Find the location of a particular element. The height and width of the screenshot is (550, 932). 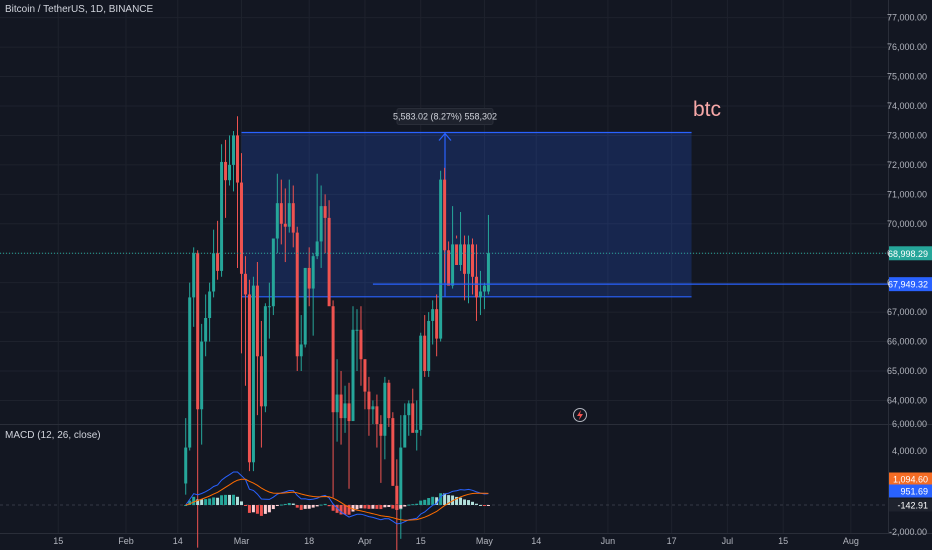

symbol-title: Bitcoin / TetherUS, 1D, BINANCE is located at coordinates (79, 9).